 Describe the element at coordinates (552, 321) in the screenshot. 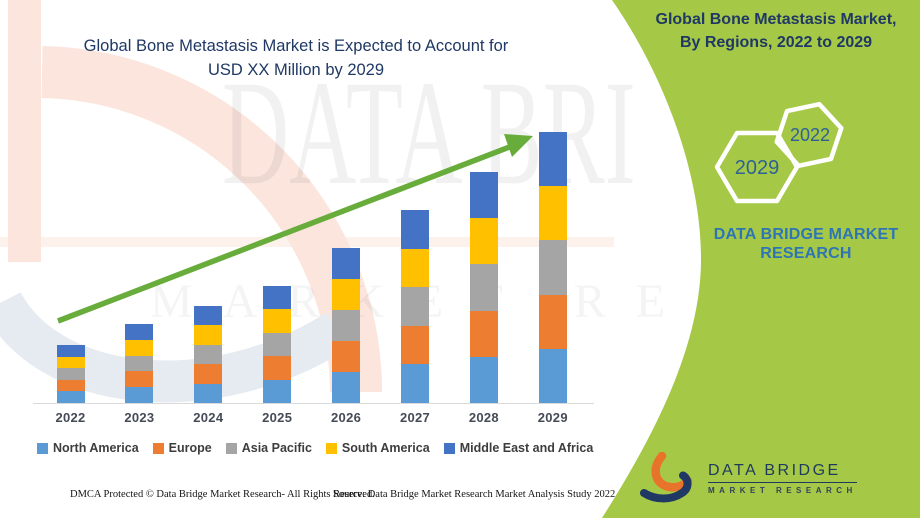

I see `bar-2029-segment-europe` at that location.